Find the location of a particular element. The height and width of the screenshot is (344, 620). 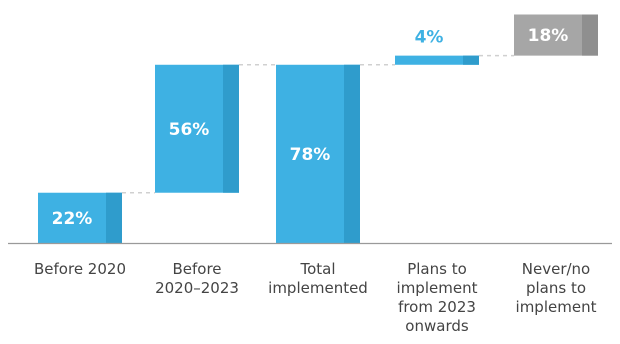

bar-1: 22% is located at coordinates (80, 217).